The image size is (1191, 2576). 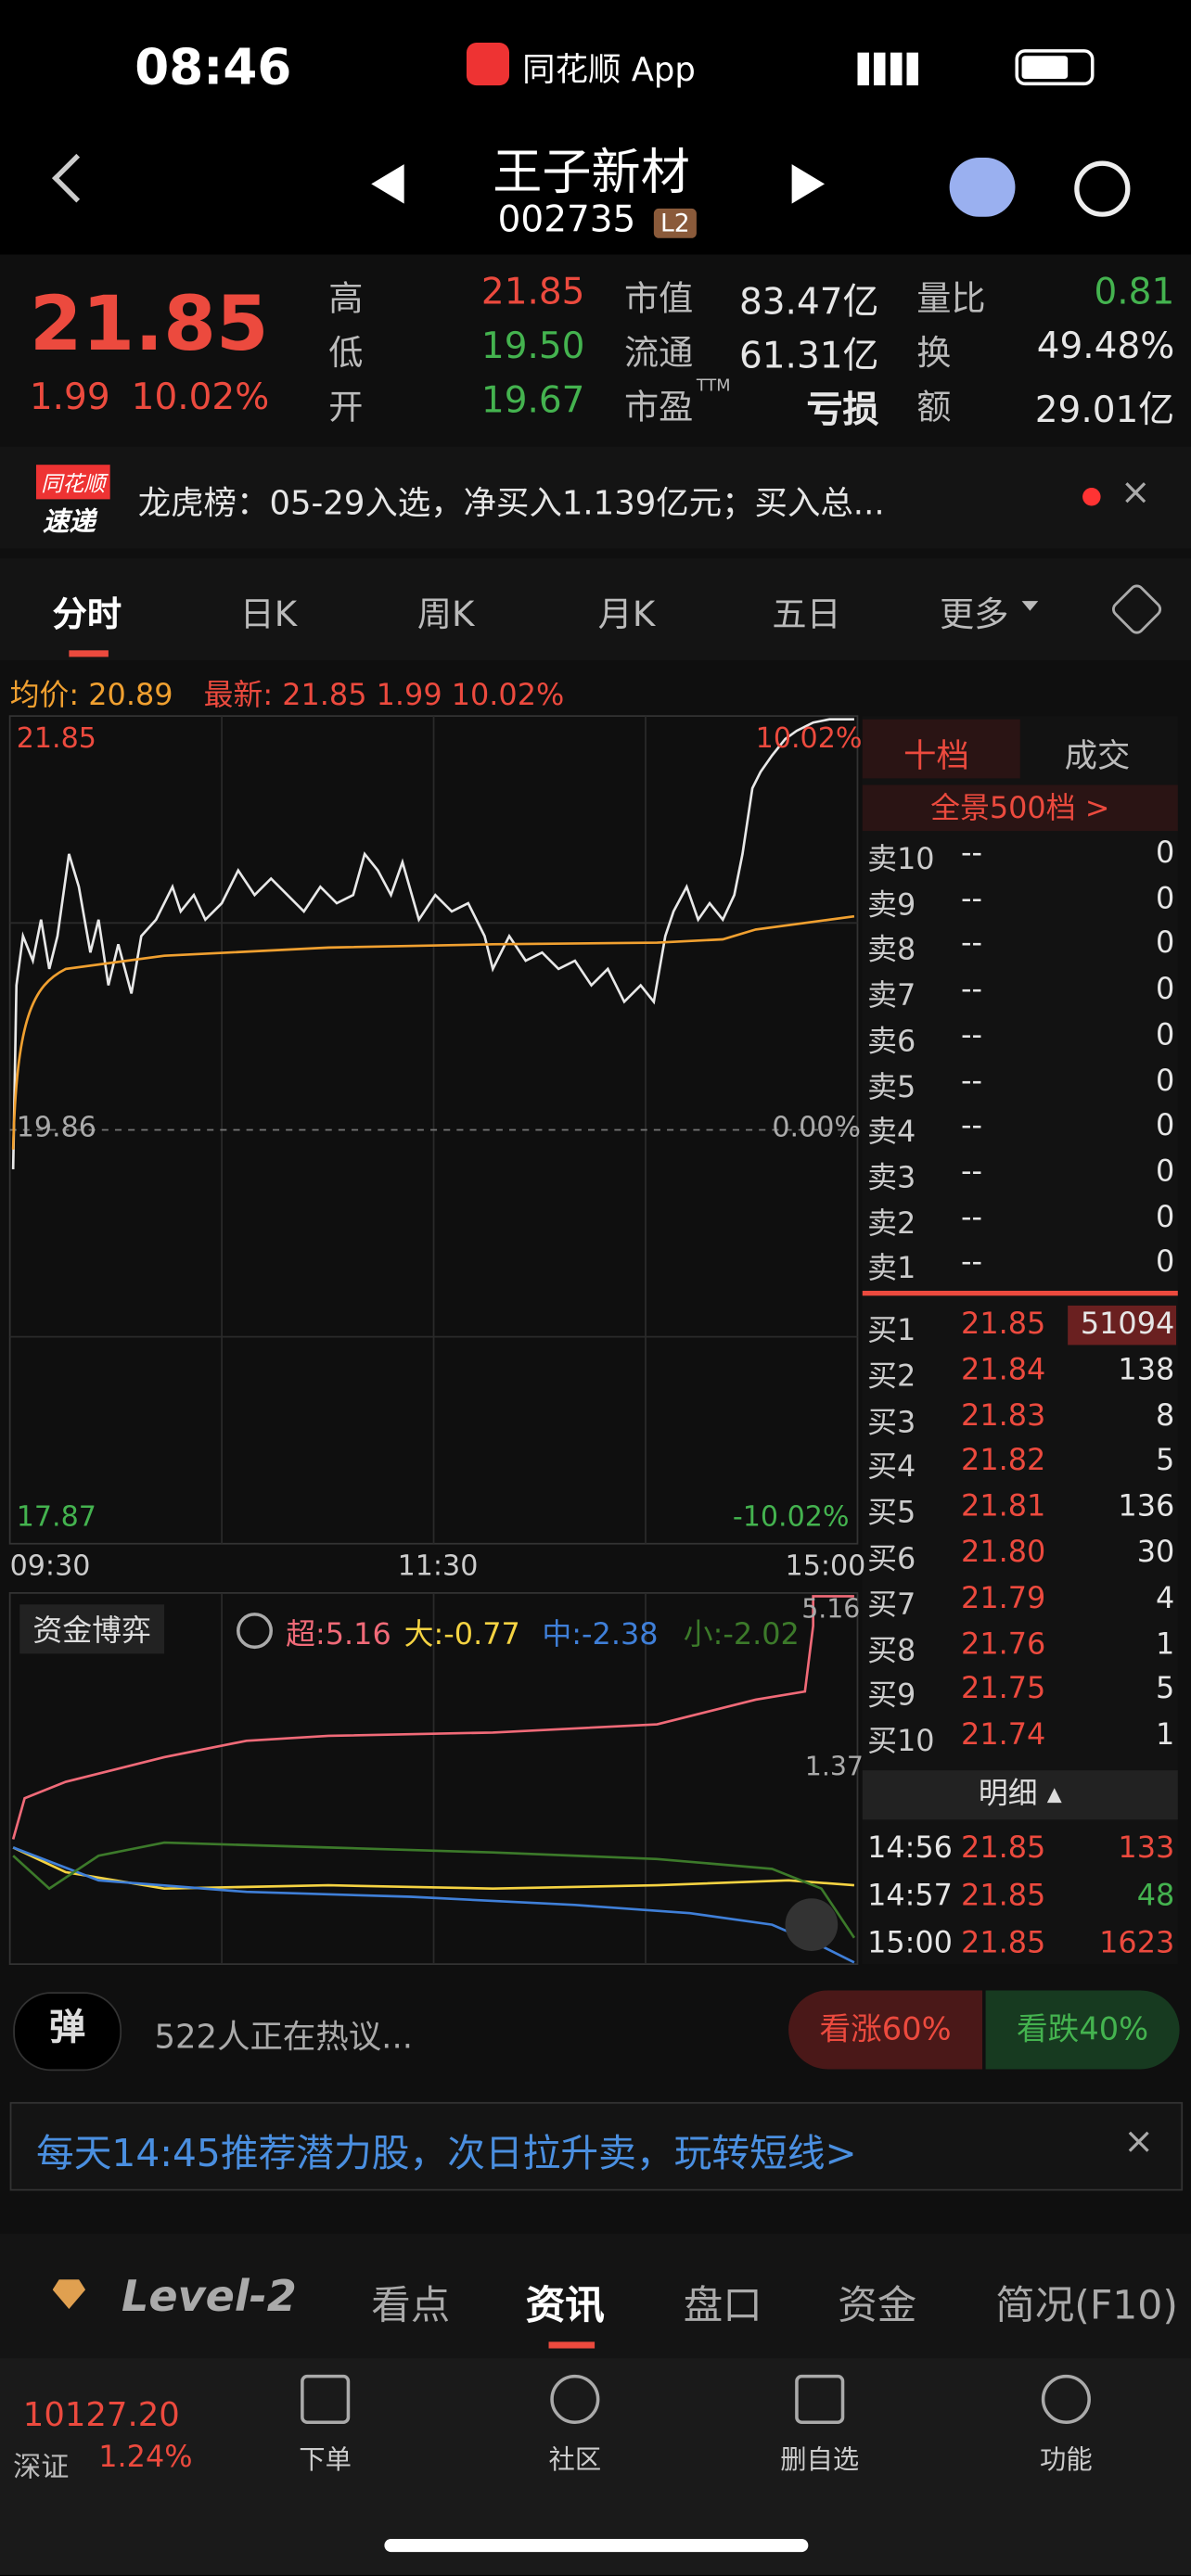 I want to click on stat-value: 29.01亿, so click(x=1104, y=411).